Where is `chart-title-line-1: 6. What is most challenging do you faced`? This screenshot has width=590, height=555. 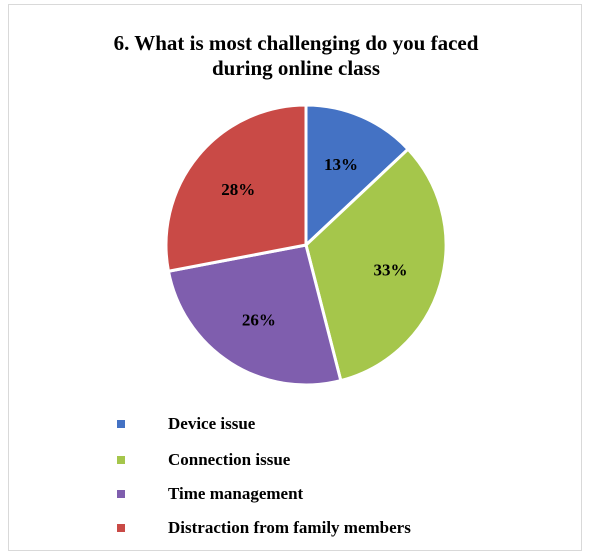 chart-title-line-1: 6. What is most challenging do you faced is located at coordinates (296, 43).